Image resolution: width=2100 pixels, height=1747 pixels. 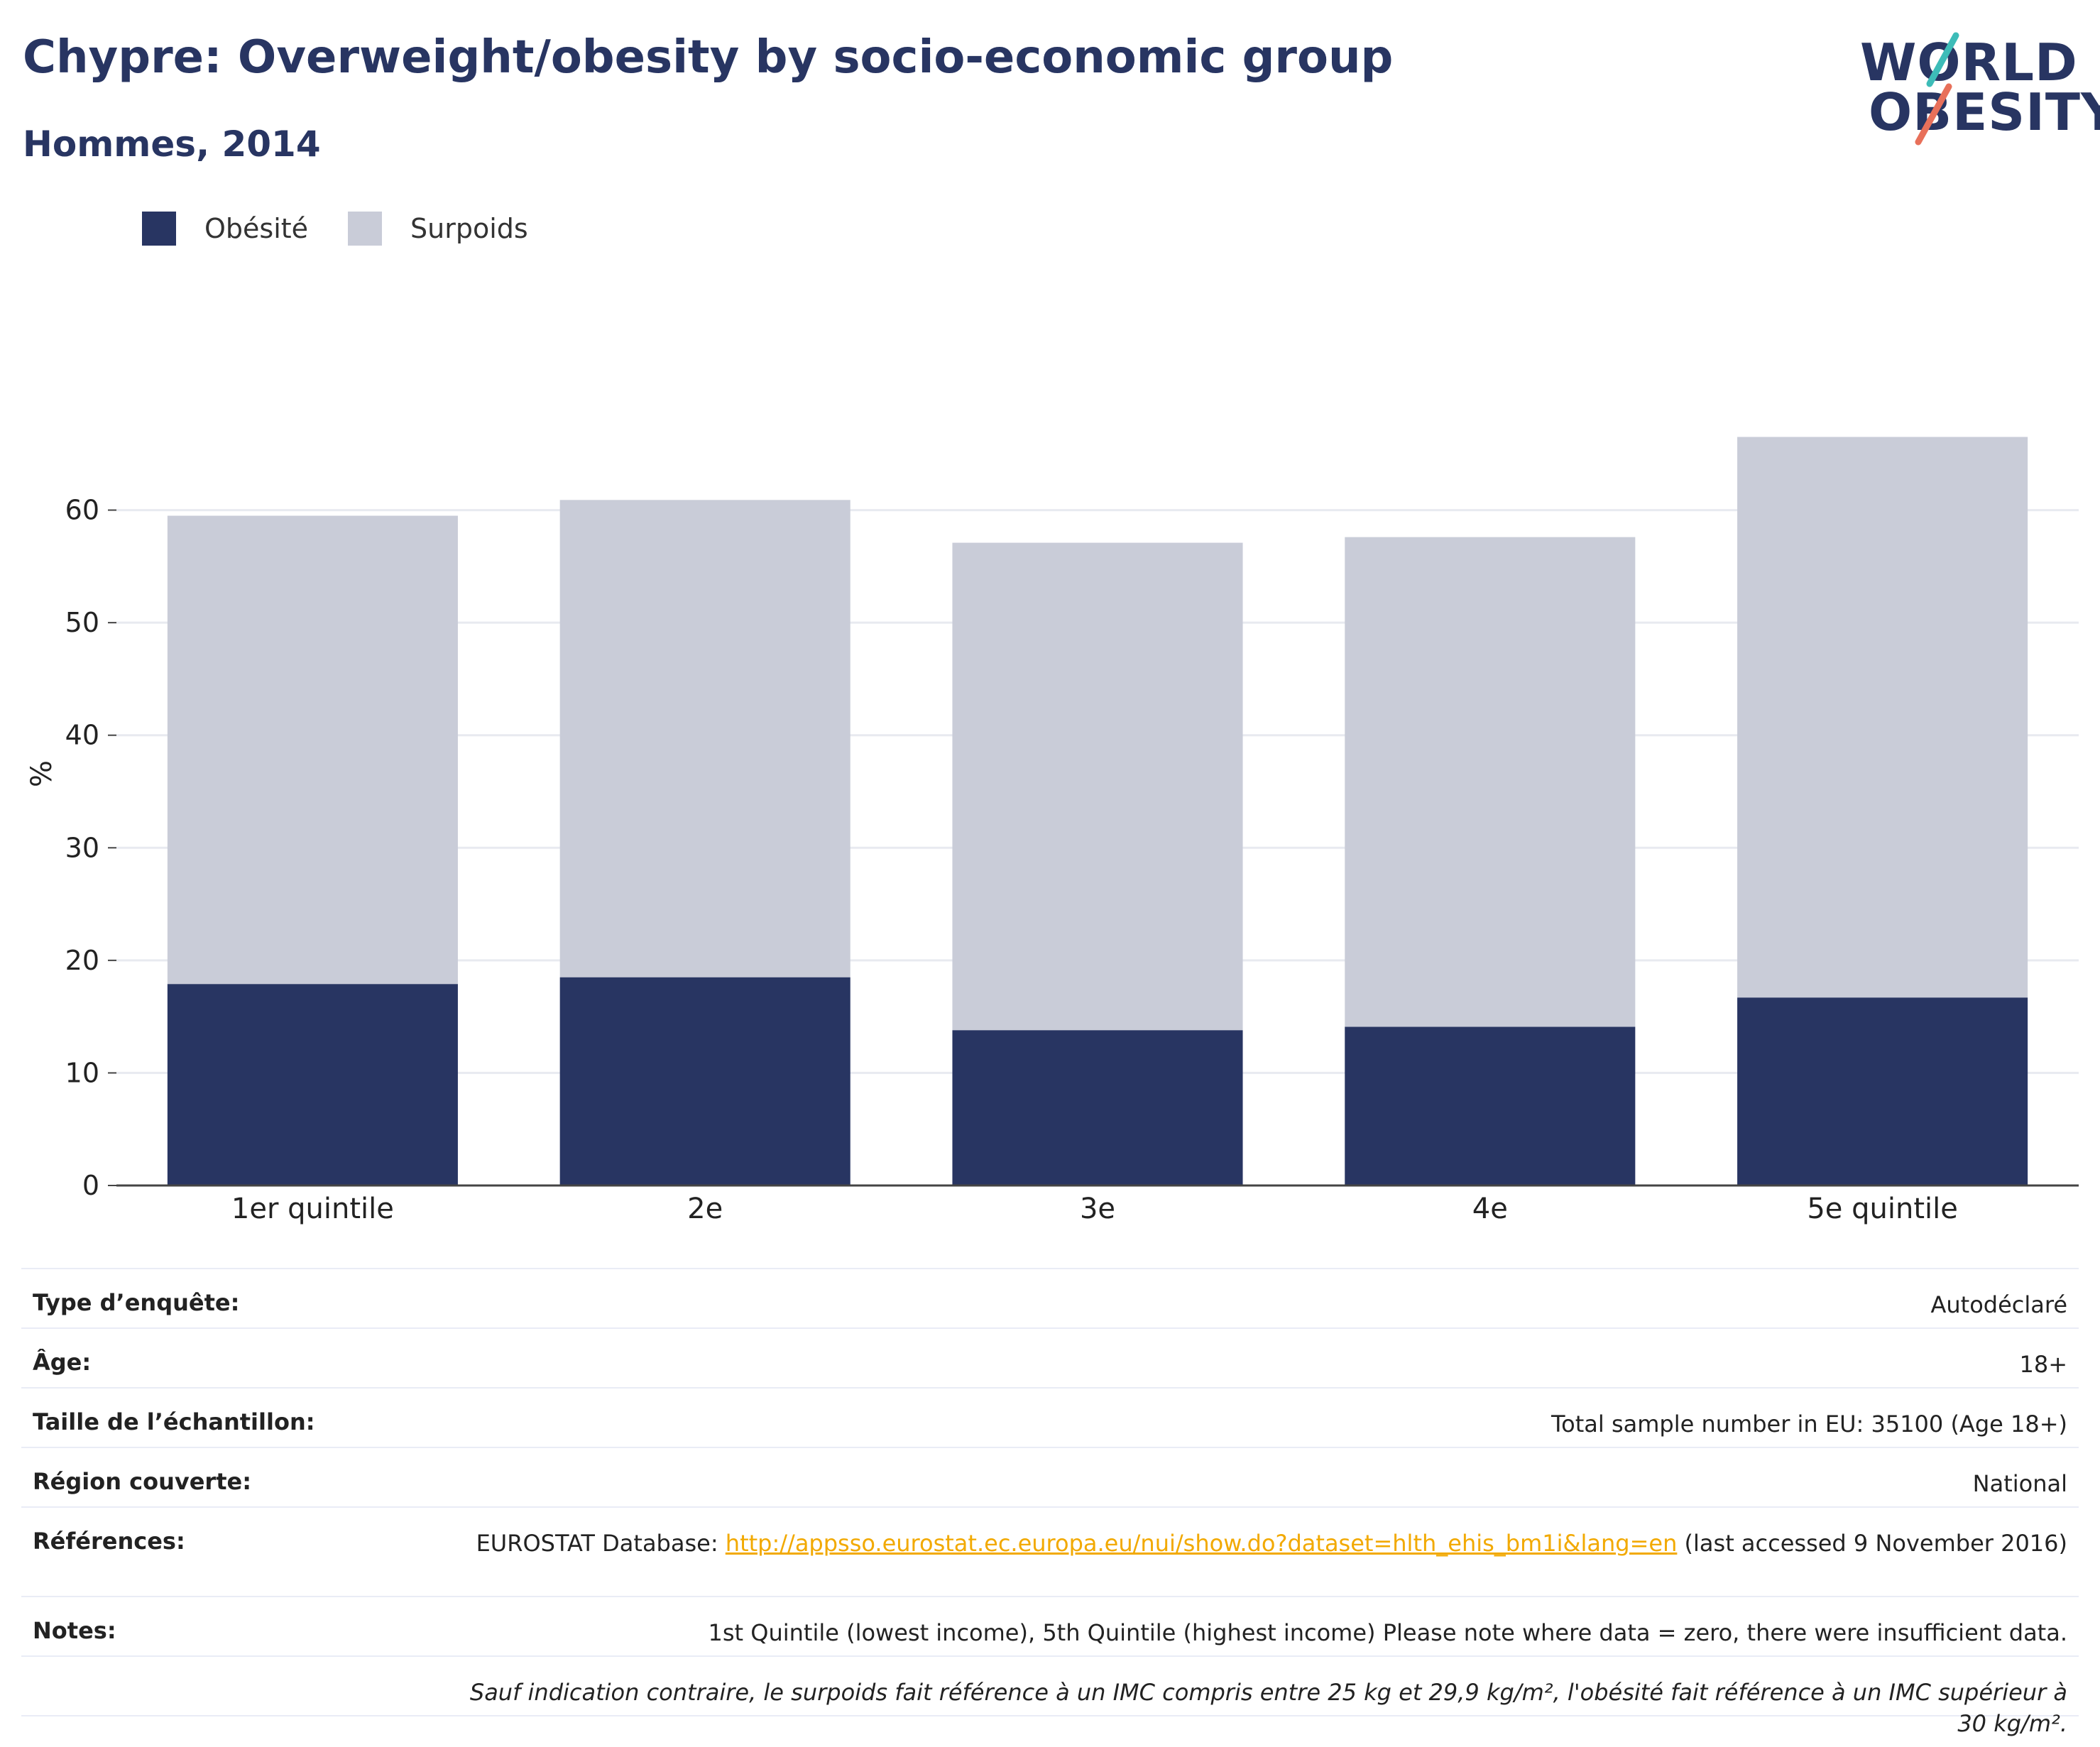 I want to click on y-tick-label: 50, so click(x=82, y=622).